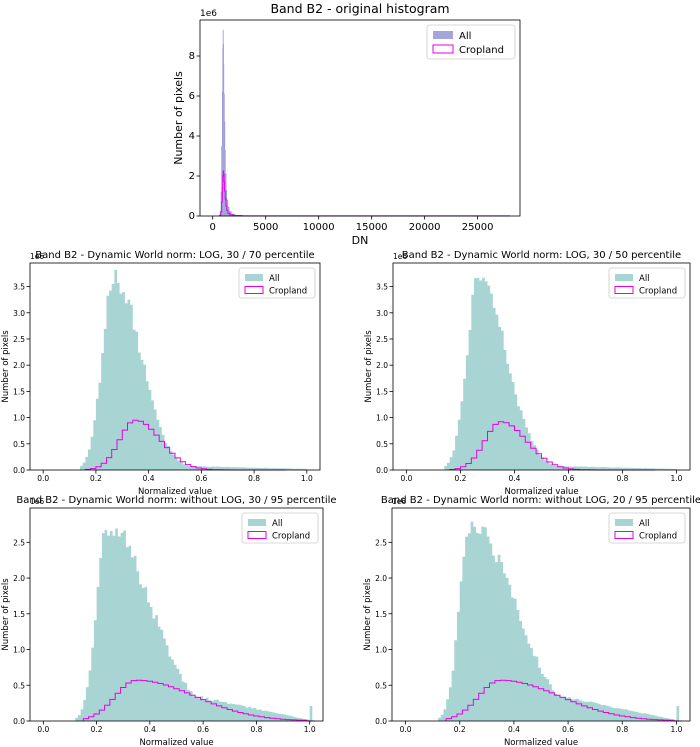 Image resolution: width=700 pixels, height=747 pixels. Describe the element at coordinates (192, 216) in the screenshot. I see `y-tick-label: 0` at that location.